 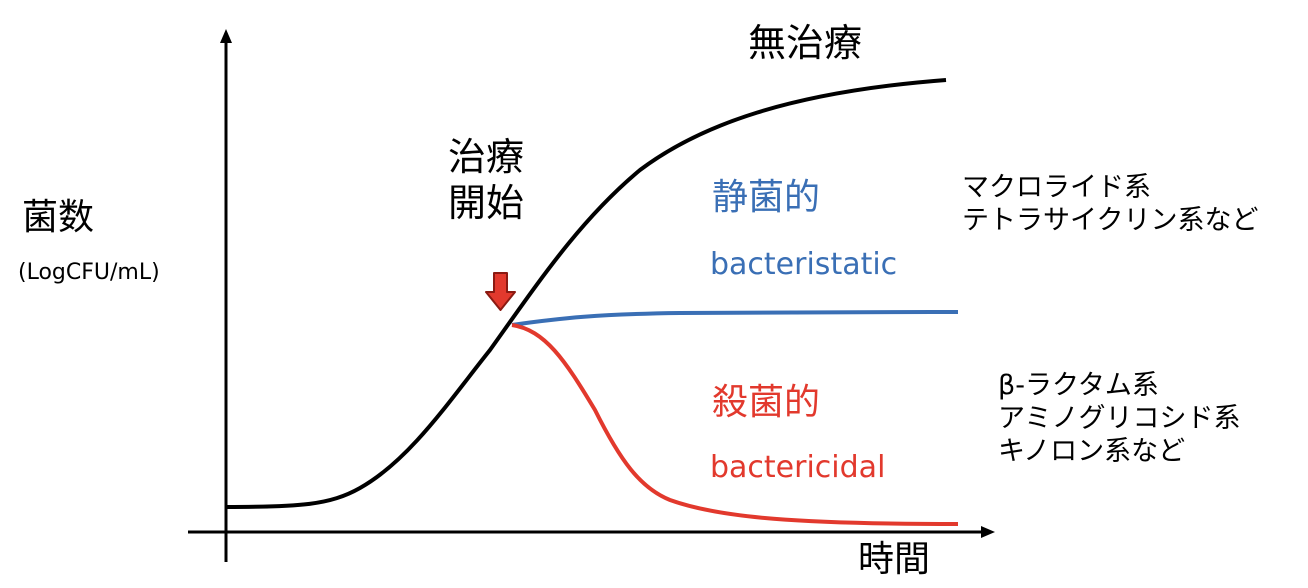 I want to click on bacteriostatic-curve, so click(x=735, y=318).